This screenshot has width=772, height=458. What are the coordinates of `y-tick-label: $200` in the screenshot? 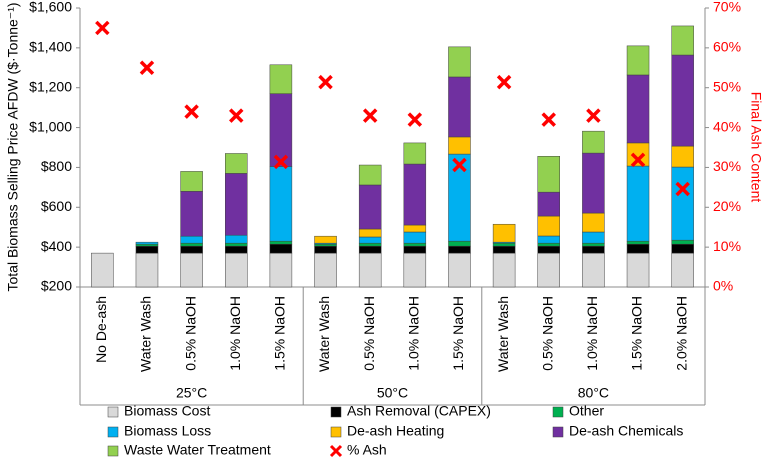 It's located at (56, 286).